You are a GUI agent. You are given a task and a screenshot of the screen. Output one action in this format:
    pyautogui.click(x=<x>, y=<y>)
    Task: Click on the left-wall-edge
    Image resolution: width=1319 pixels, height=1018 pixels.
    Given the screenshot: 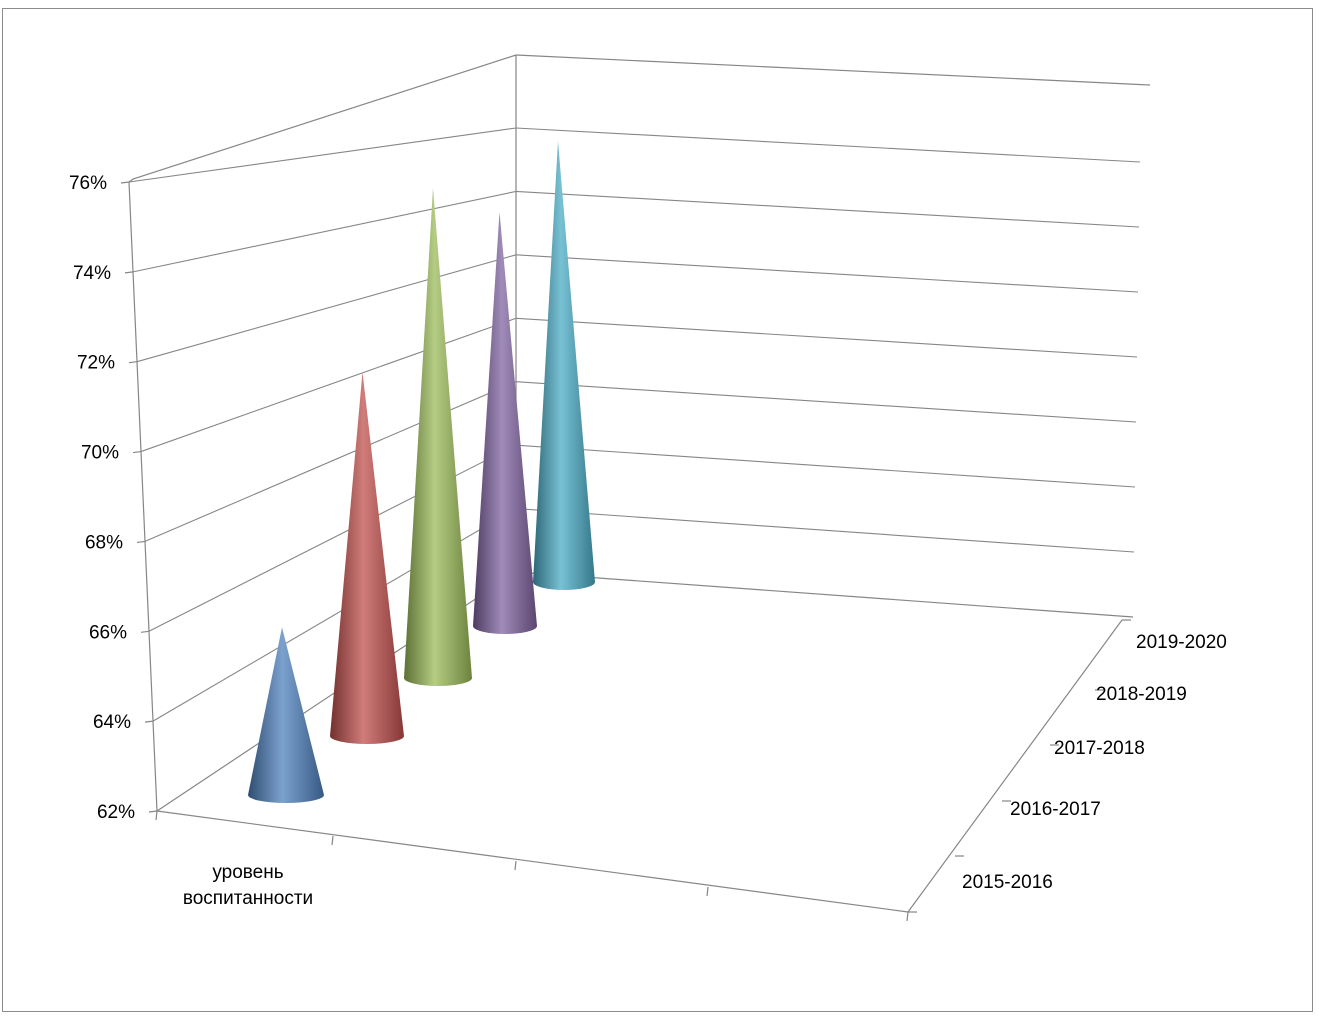 What is the action you would take?
    pyautogui.click(x=143, y=496)
    